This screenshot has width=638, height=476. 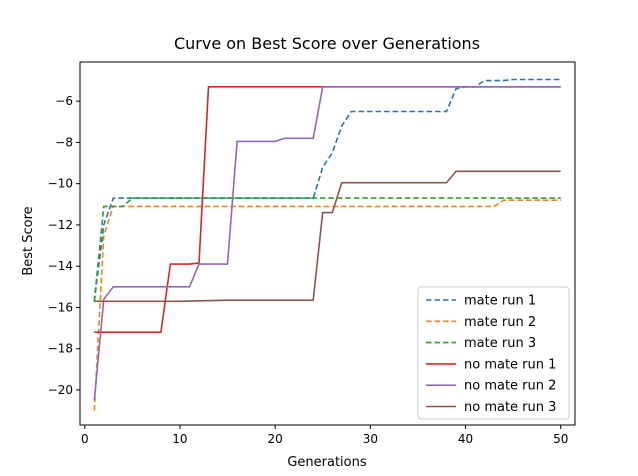 I want to click on legend-label: mate run 1, so click(x=500, y=301).